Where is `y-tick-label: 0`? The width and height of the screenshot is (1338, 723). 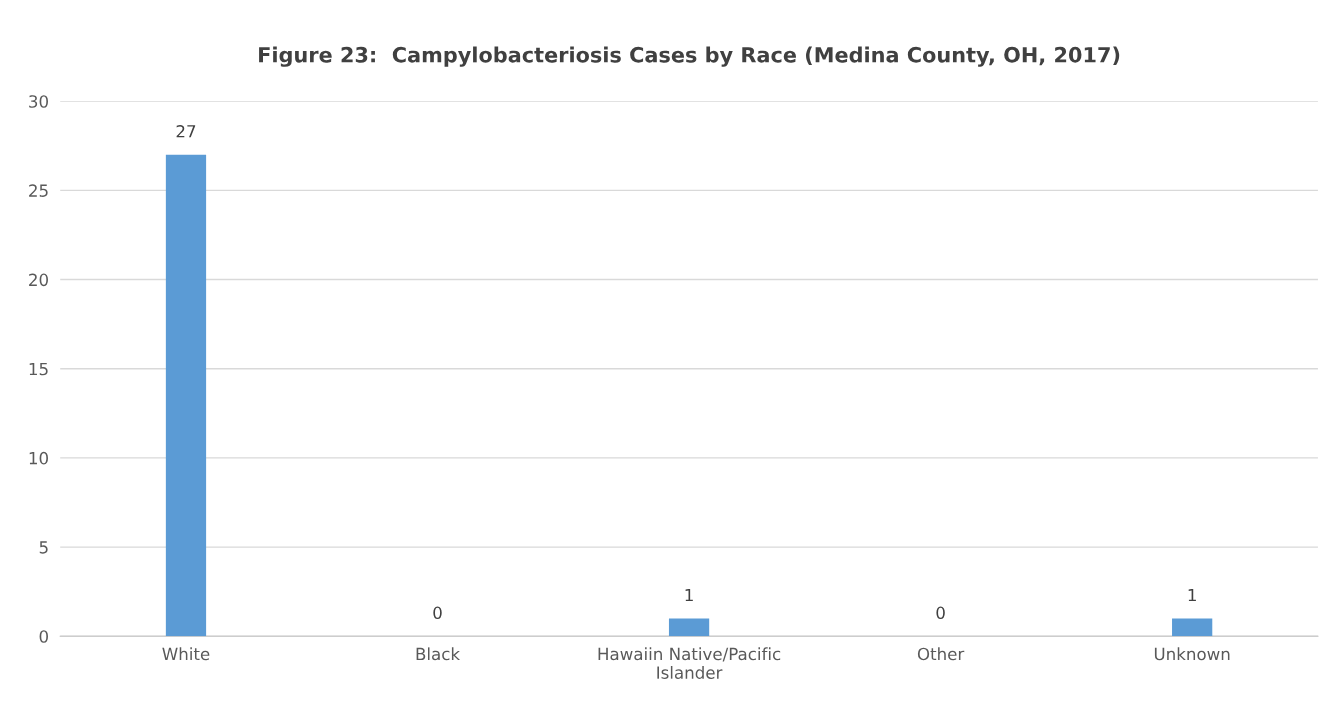
y-tick-label: 0 is located at coordinates (43, 636).